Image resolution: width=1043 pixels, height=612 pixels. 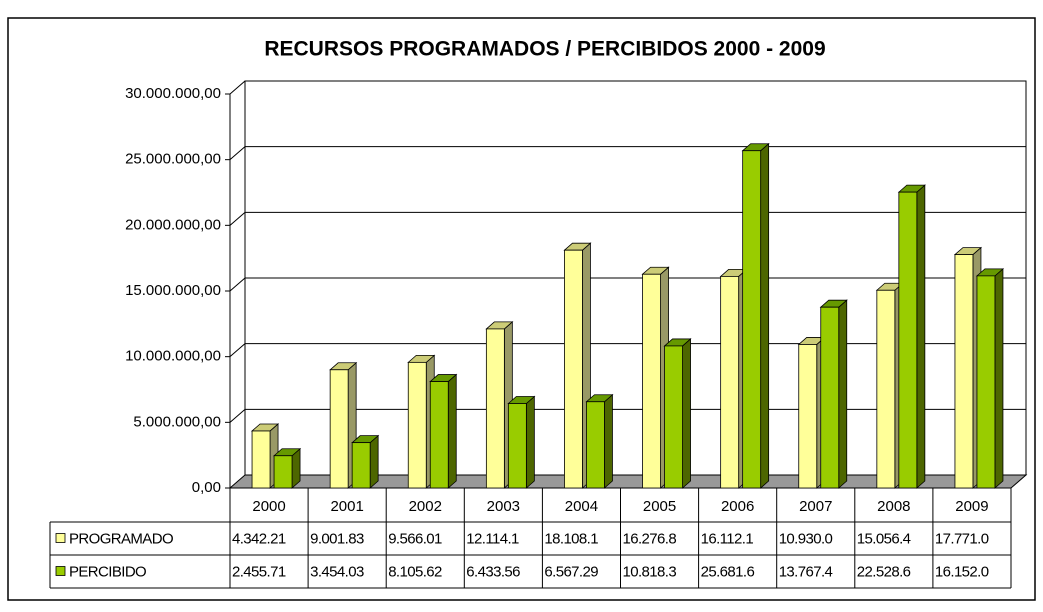 What do you see at coordinates (177, 421) in the screenshot?
I see `y-tick-label: 5.000.000,00` at bounding box center [177, 421].